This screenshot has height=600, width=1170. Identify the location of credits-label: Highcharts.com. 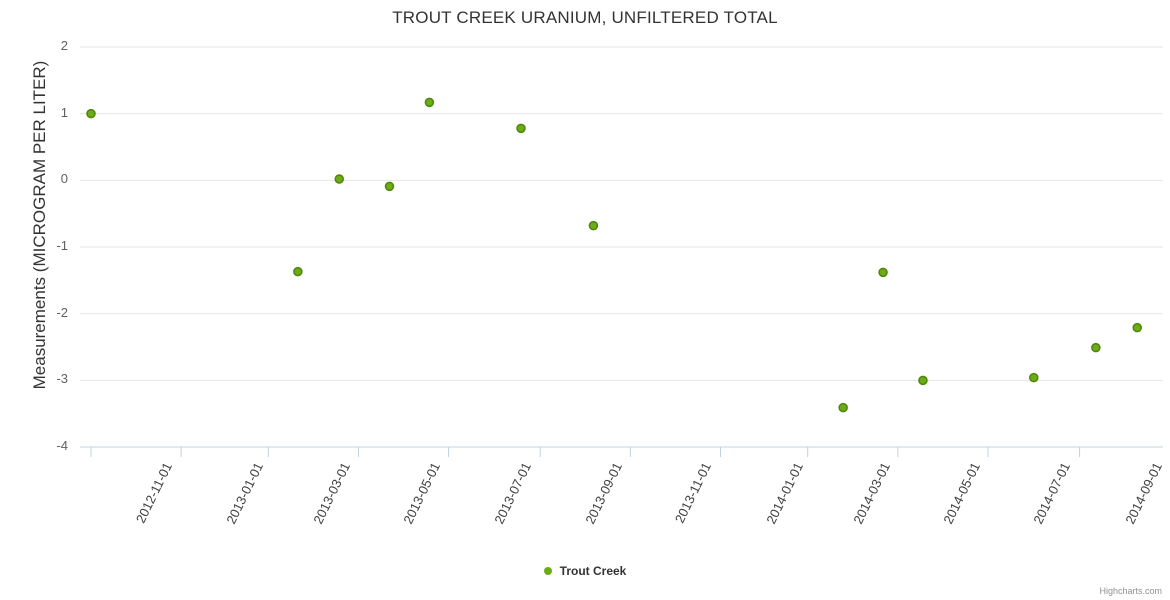
(1130, 591).